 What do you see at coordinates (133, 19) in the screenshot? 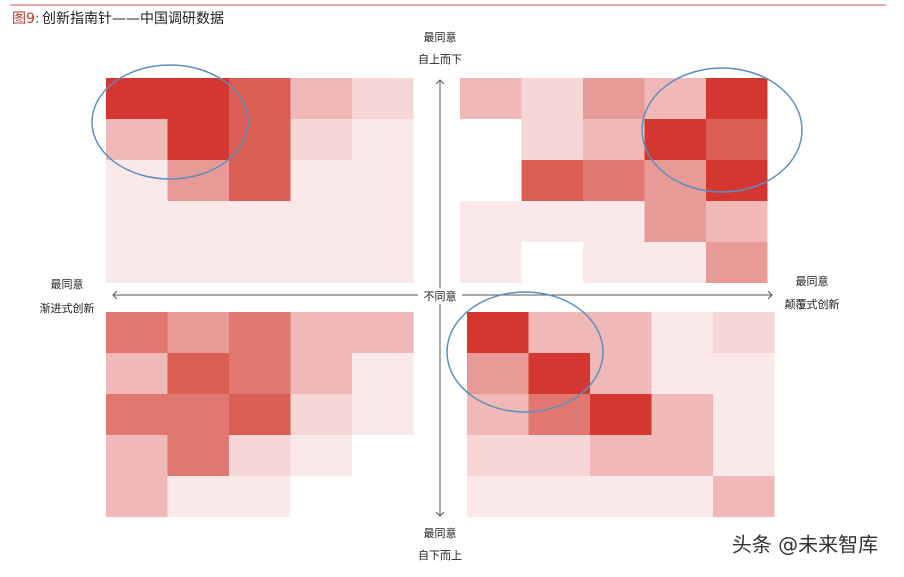
I see `figure-title: 创新指南针——中国调研数据` at bounding box center [133, 19].